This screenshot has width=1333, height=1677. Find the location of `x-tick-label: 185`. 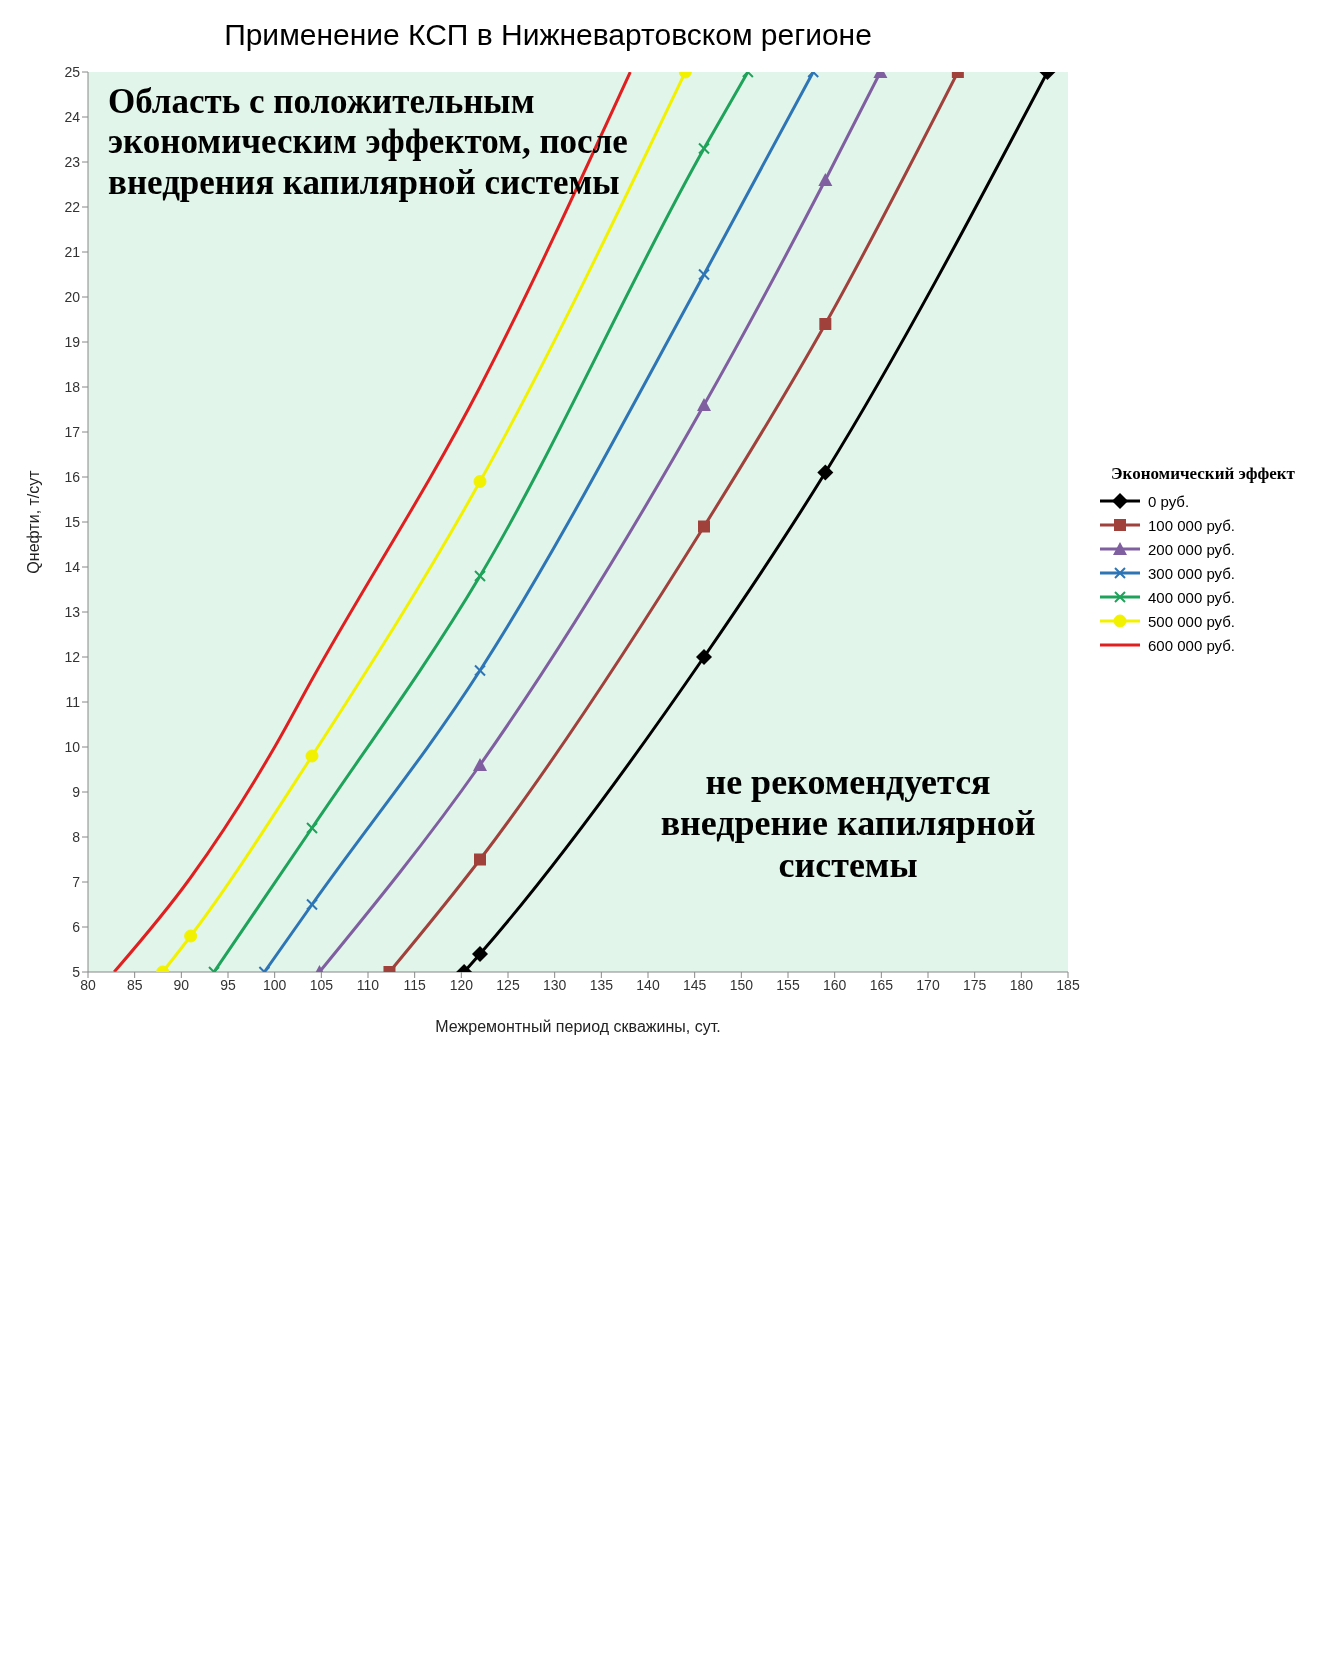

x-tick-label: 185 is located at coordinates (1068, 984).